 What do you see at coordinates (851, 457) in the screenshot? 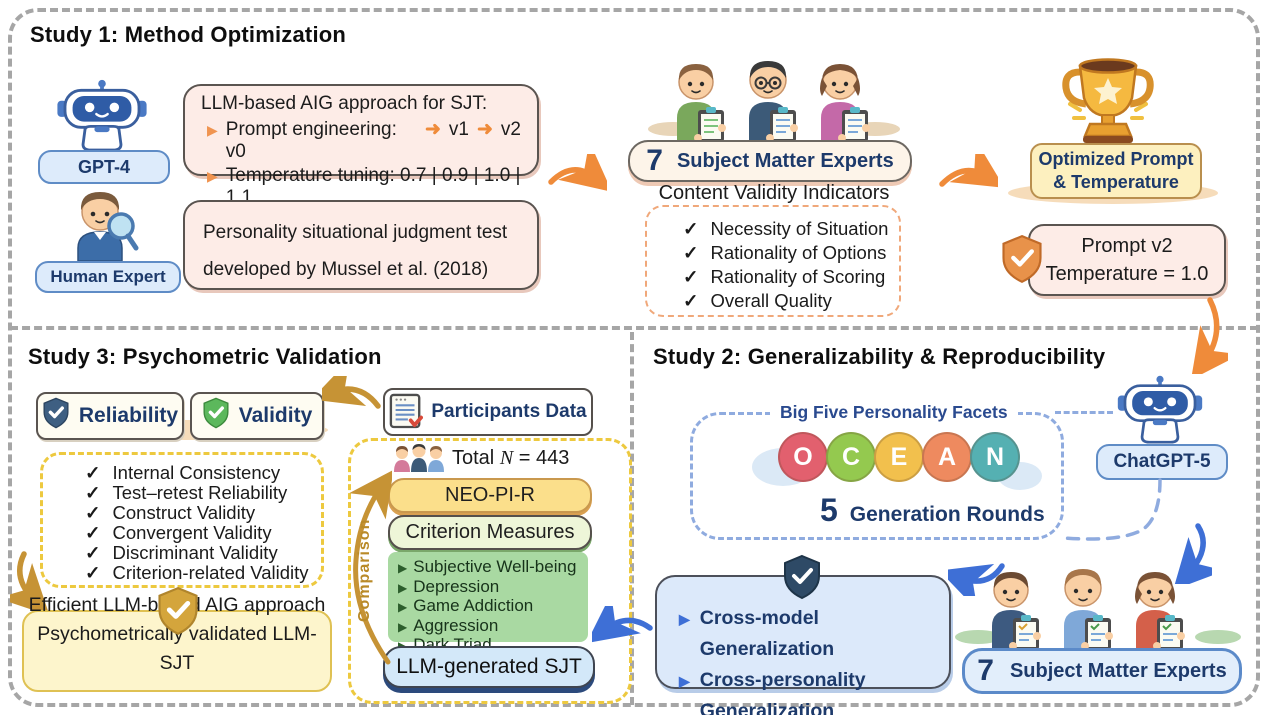
I see `ocean-bubble-c: C` at bounding box center [851, 457].